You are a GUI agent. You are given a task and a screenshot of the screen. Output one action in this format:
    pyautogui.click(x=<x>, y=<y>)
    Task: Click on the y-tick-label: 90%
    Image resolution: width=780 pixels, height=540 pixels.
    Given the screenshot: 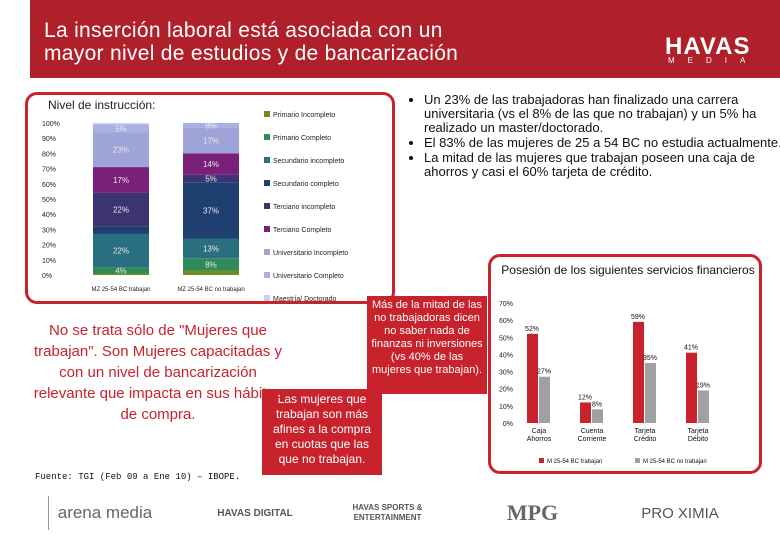 What is the action you would take?
    pyautogui.click(x=49, y=139)
    